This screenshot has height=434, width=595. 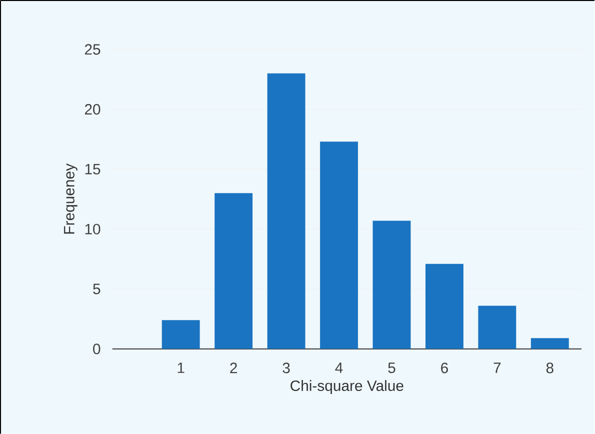 I want to click on x-tick-label: 1, so click(x=181, y=367).